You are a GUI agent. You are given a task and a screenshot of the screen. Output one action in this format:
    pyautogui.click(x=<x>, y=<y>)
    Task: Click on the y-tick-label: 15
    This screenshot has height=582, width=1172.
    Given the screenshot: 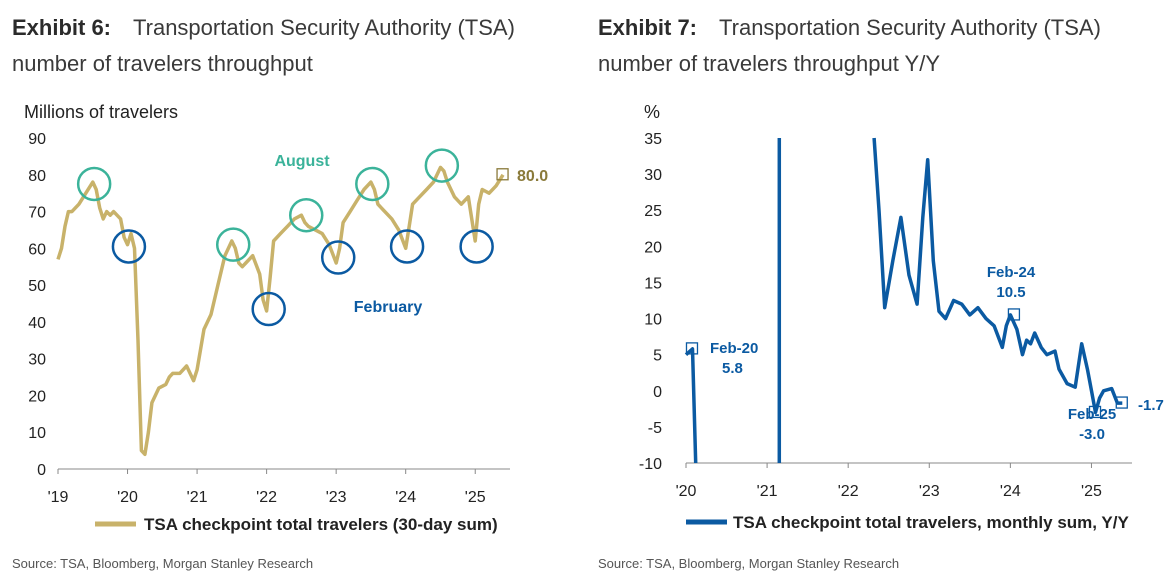 What is the action you would take?
    pyautogui.click(x=653, y=283)
    